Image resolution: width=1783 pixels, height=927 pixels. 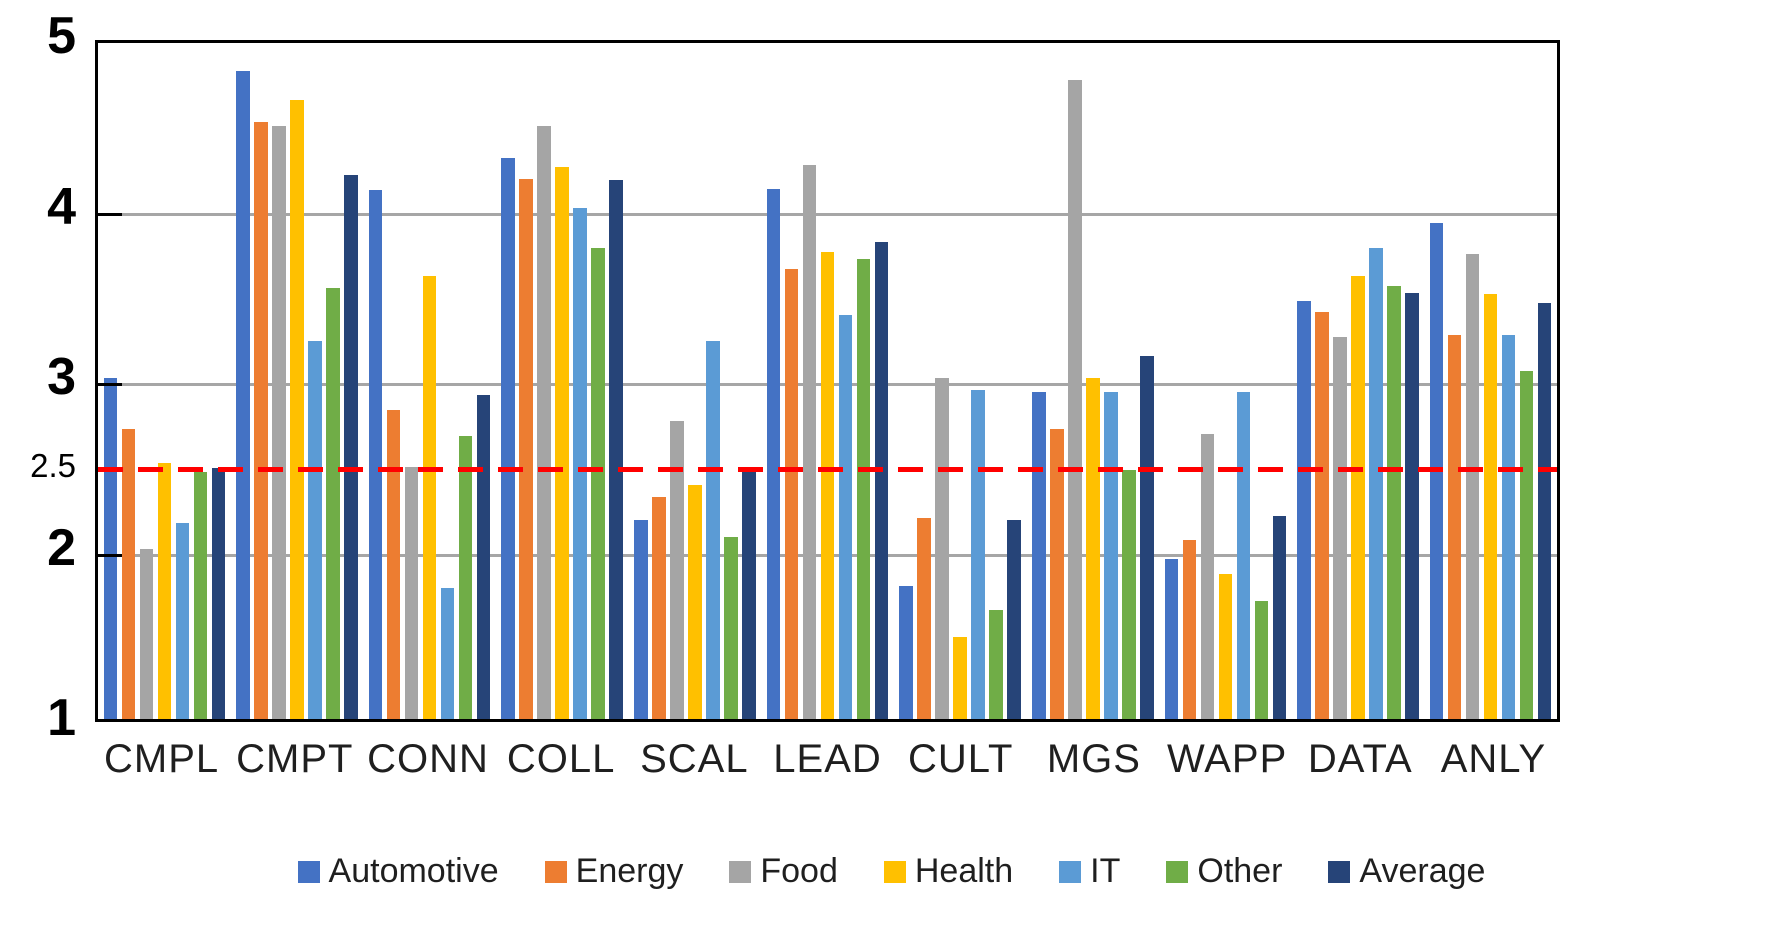 I want to click on bar-group-conn, so click(x=429, y=381).